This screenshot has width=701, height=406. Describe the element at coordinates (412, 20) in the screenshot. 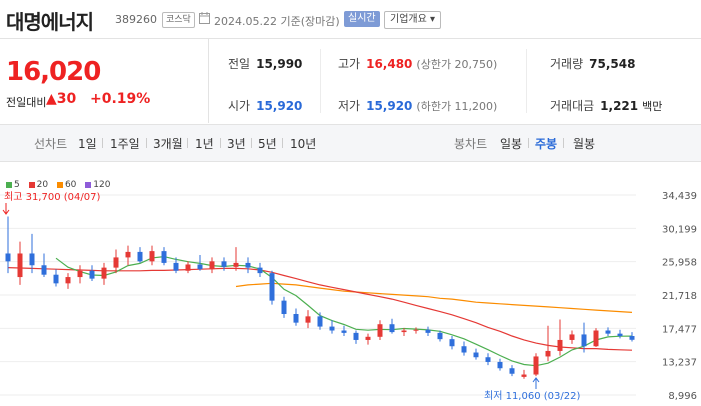

I see `company-info-dropdown: 기업개요 ▾` at that location.